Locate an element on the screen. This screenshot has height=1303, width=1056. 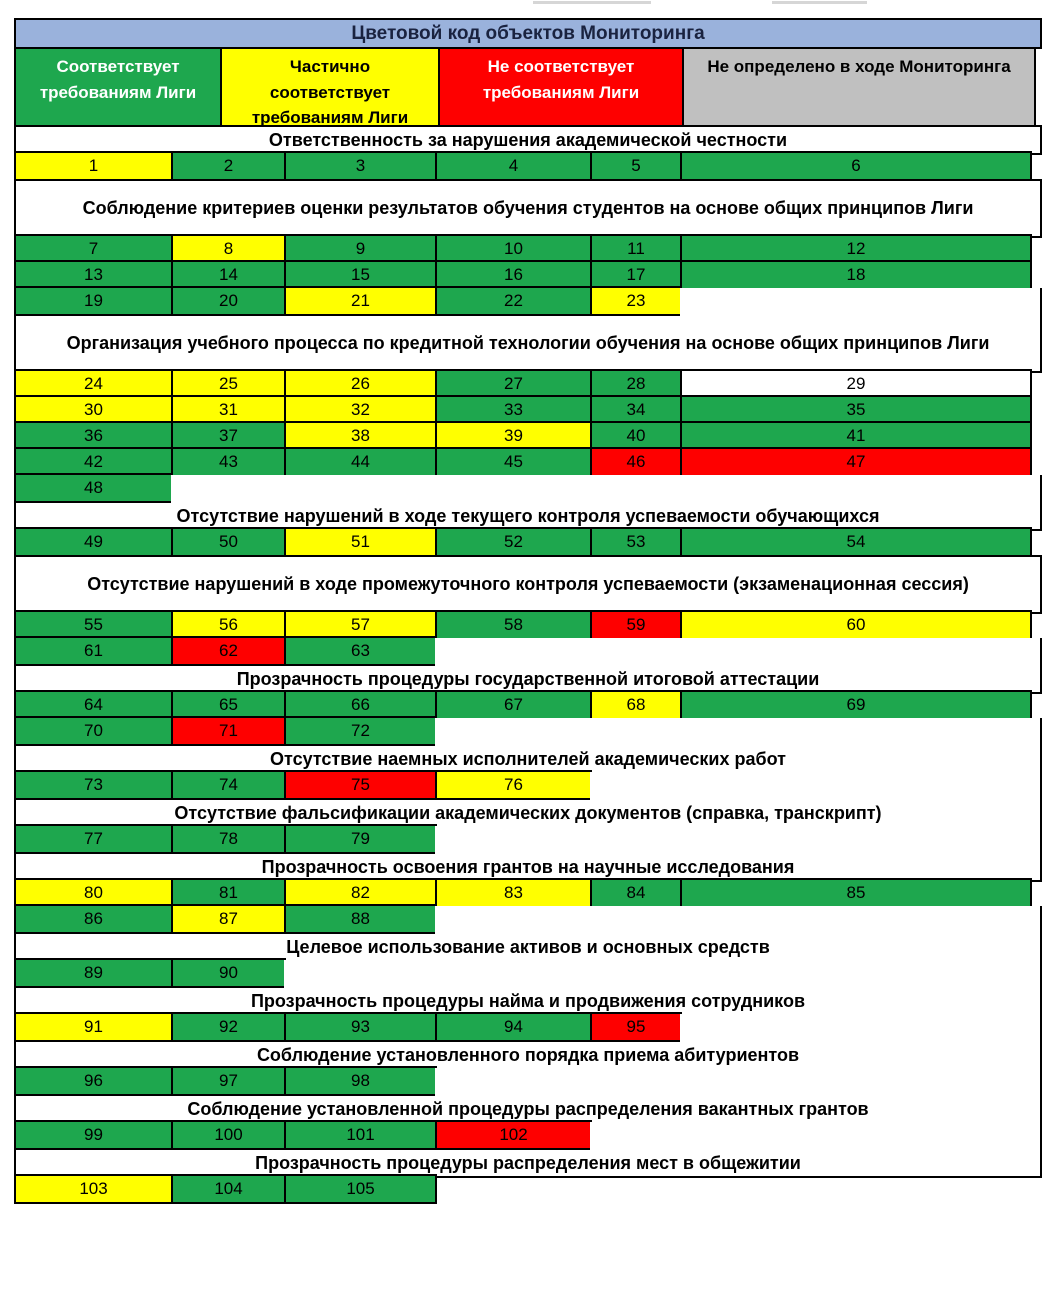
object-cell-51: 51 is located at coordinates (360, 542).